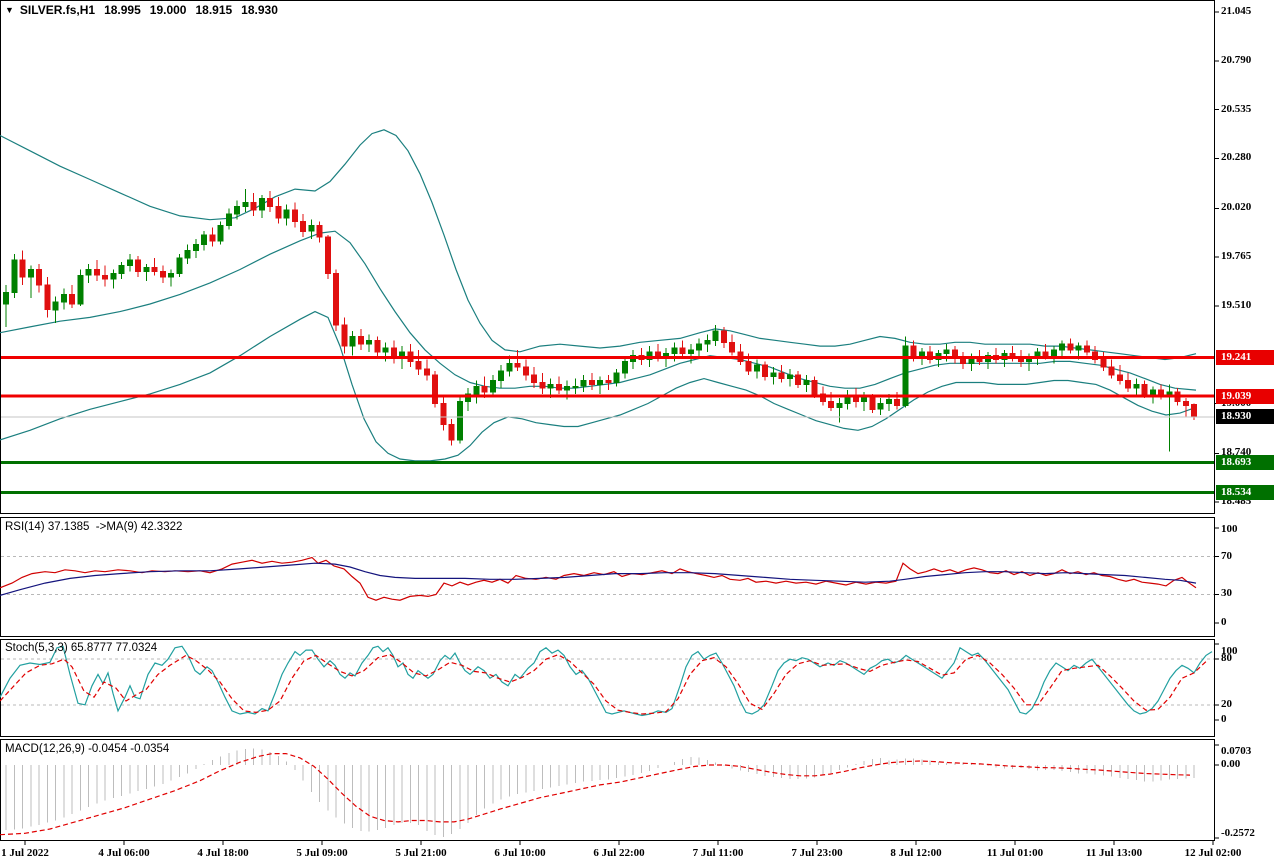 This screenshot has height=867, width=1276. Describe the element at coordinates (124, 853) in the screenshot. I see `time-axis-label: 4 Jul 06:00` at that location.